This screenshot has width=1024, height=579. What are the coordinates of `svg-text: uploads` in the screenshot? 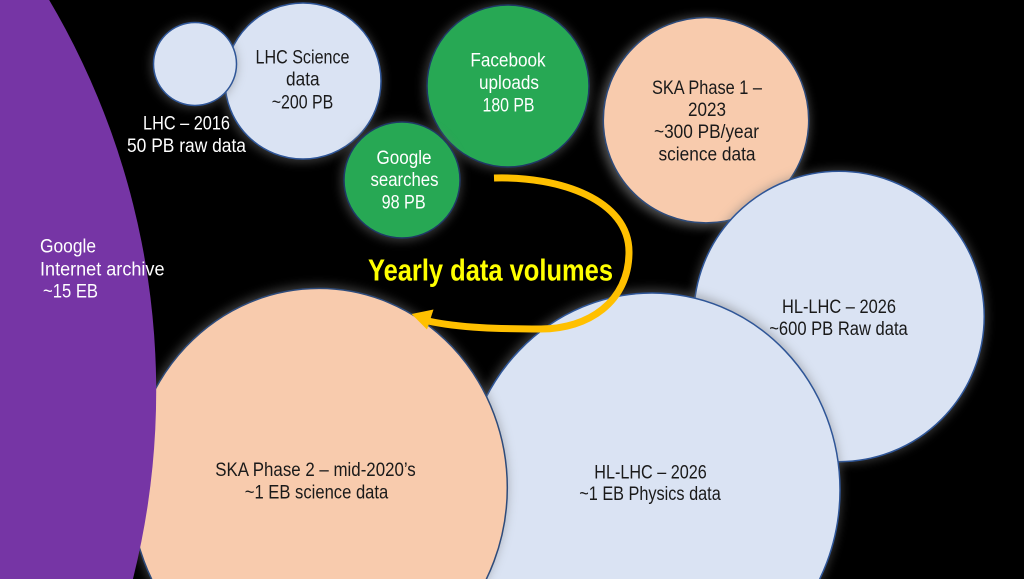 It's located at (509, 83).